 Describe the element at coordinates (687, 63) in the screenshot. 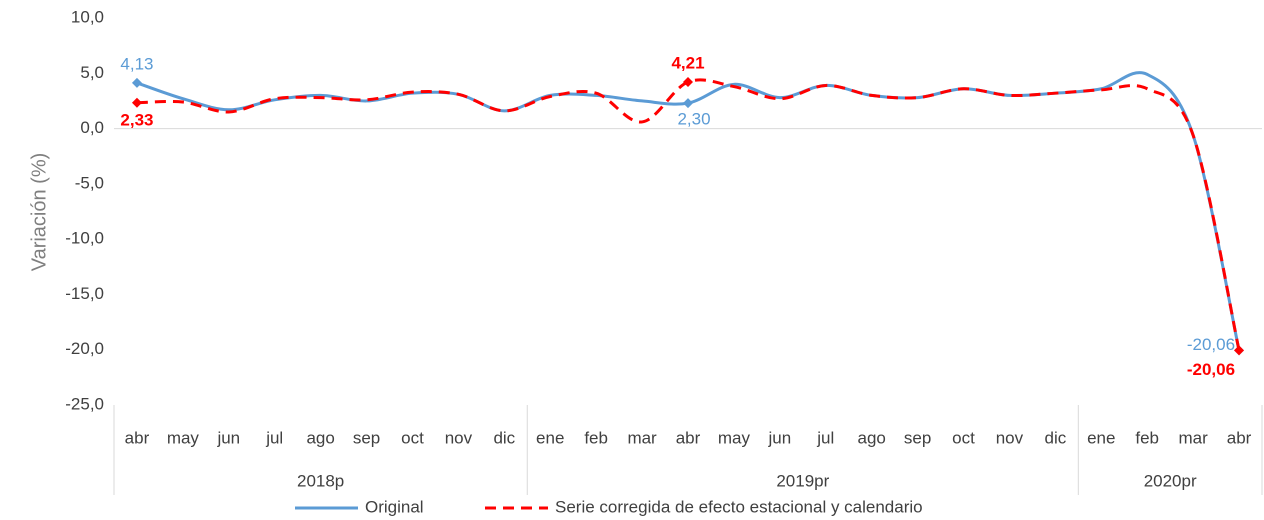

I see `data-label: 4,21` at that location.